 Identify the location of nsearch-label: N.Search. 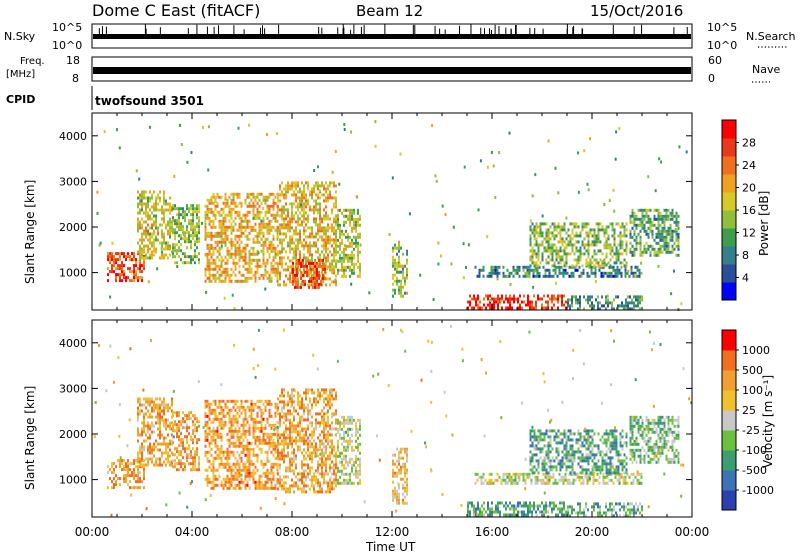
(771, 36).